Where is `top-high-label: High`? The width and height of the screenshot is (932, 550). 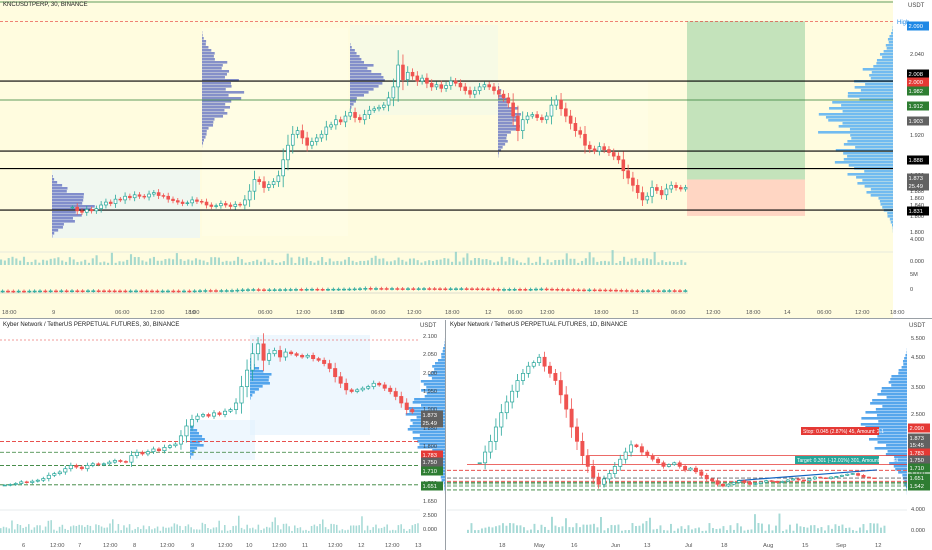 top-high-label: High is located at coordinates (903, 23).